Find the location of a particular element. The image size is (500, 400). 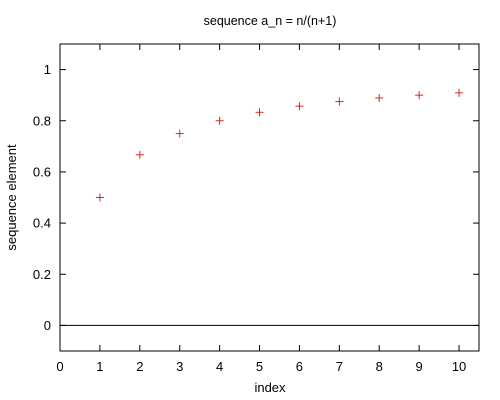

x-tick: 7 is located at coordinates (339, 209).